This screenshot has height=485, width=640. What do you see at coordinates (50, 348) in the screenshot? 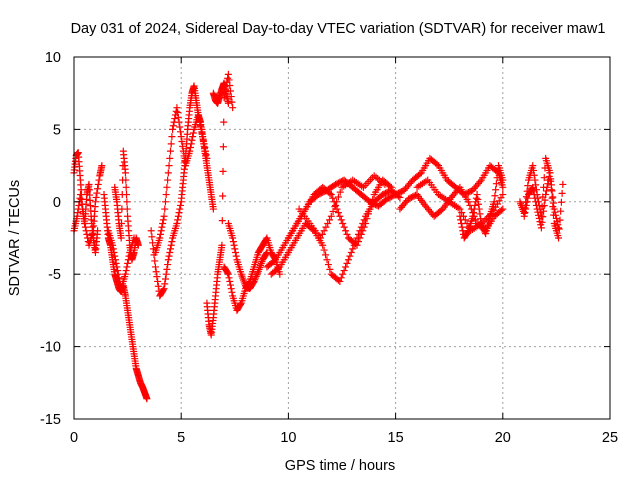
I see `y-tick-label: -10` at bounding box center [50, 348].